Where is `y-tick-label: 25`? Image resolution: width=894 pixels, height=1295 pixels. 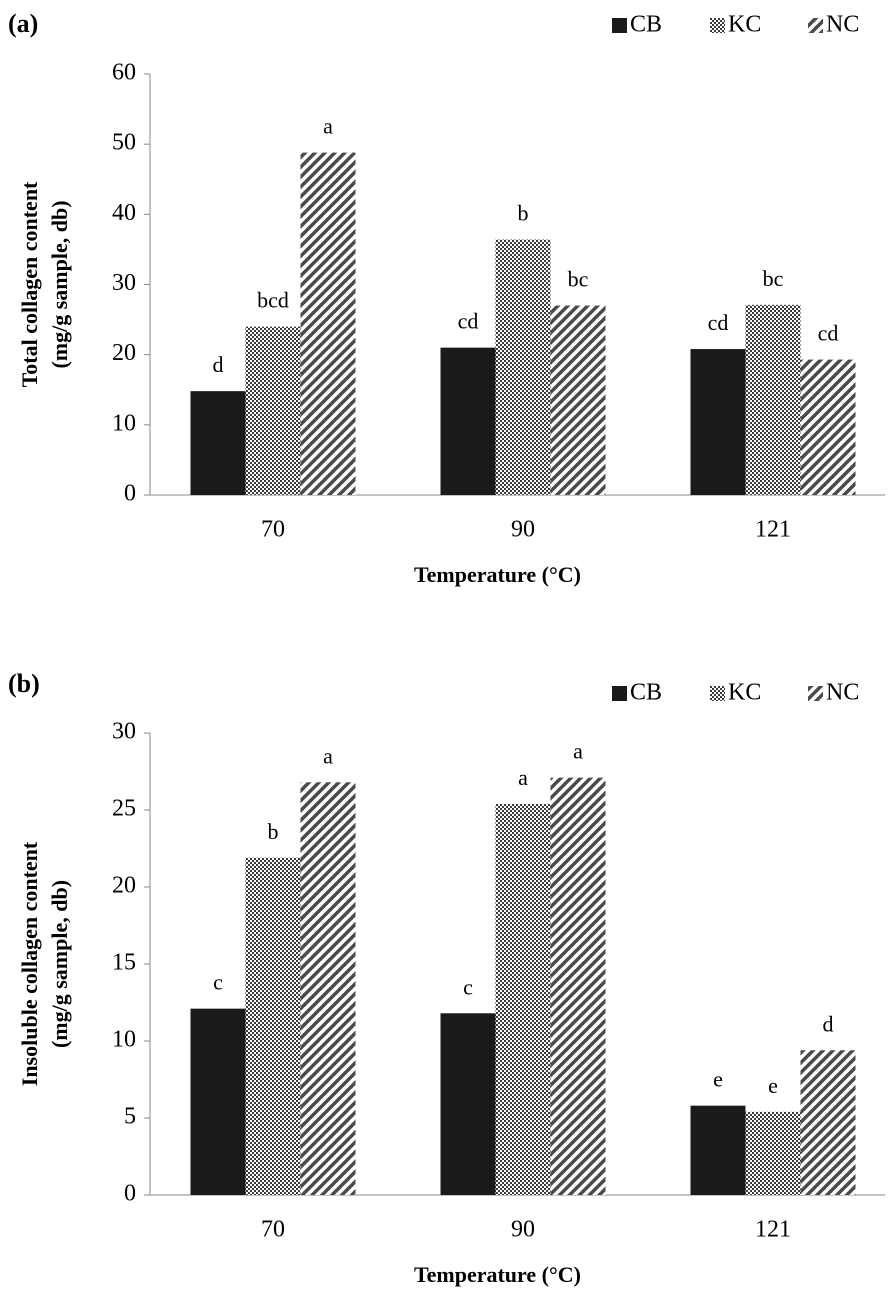
y-tick-label: 25 is located at coordinates (124, 809).